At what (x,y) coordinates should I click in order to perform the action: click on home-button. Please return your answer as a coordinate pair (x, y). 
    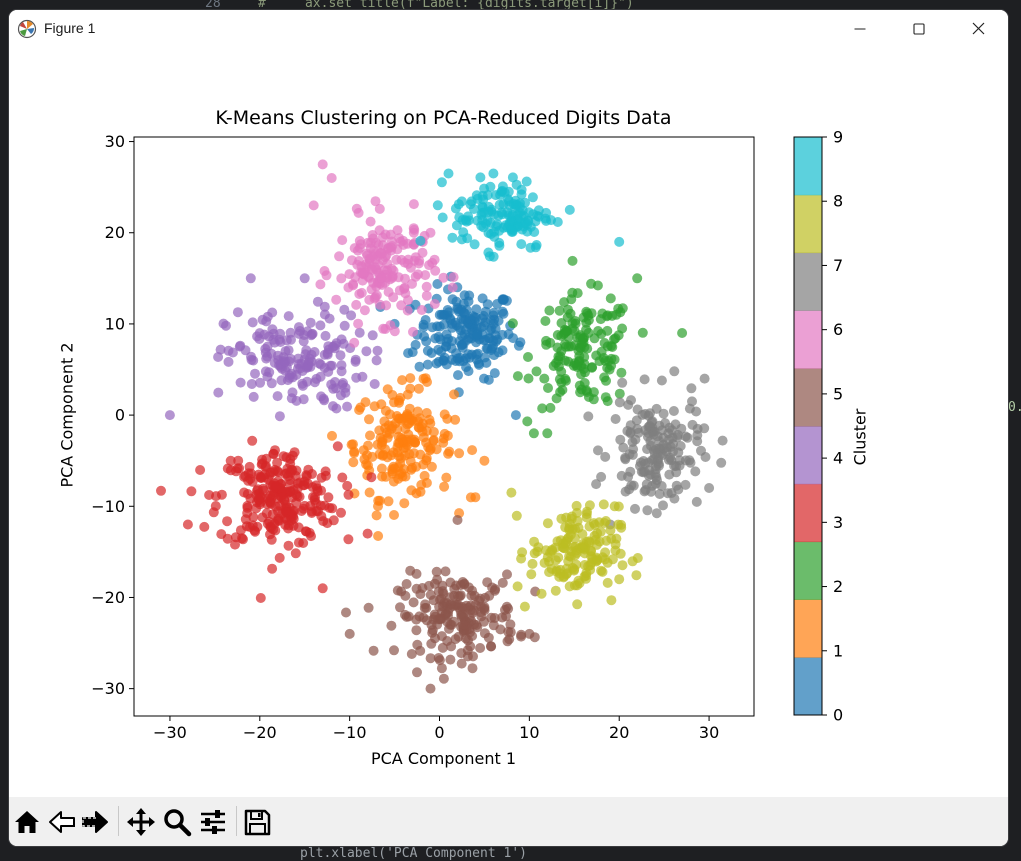
    Looking at the image, I should click on (27, 822).